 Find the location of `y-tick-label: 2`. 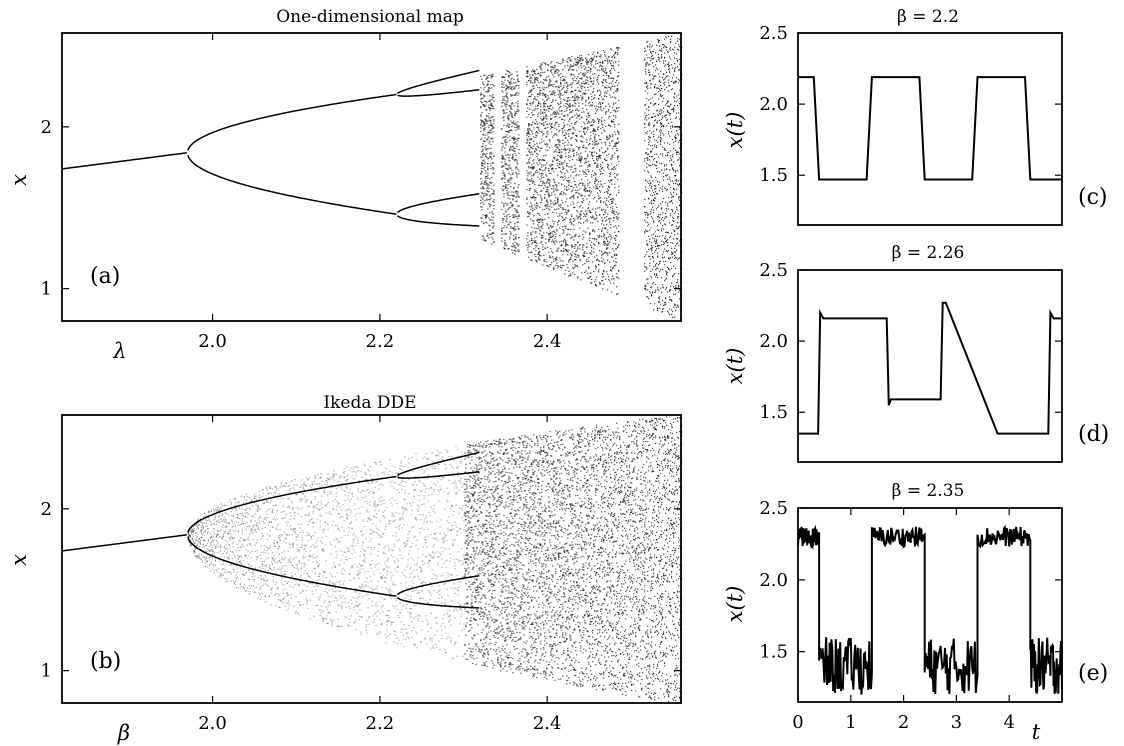

y-tick-label: 2 is located at coordinates (46, 127).